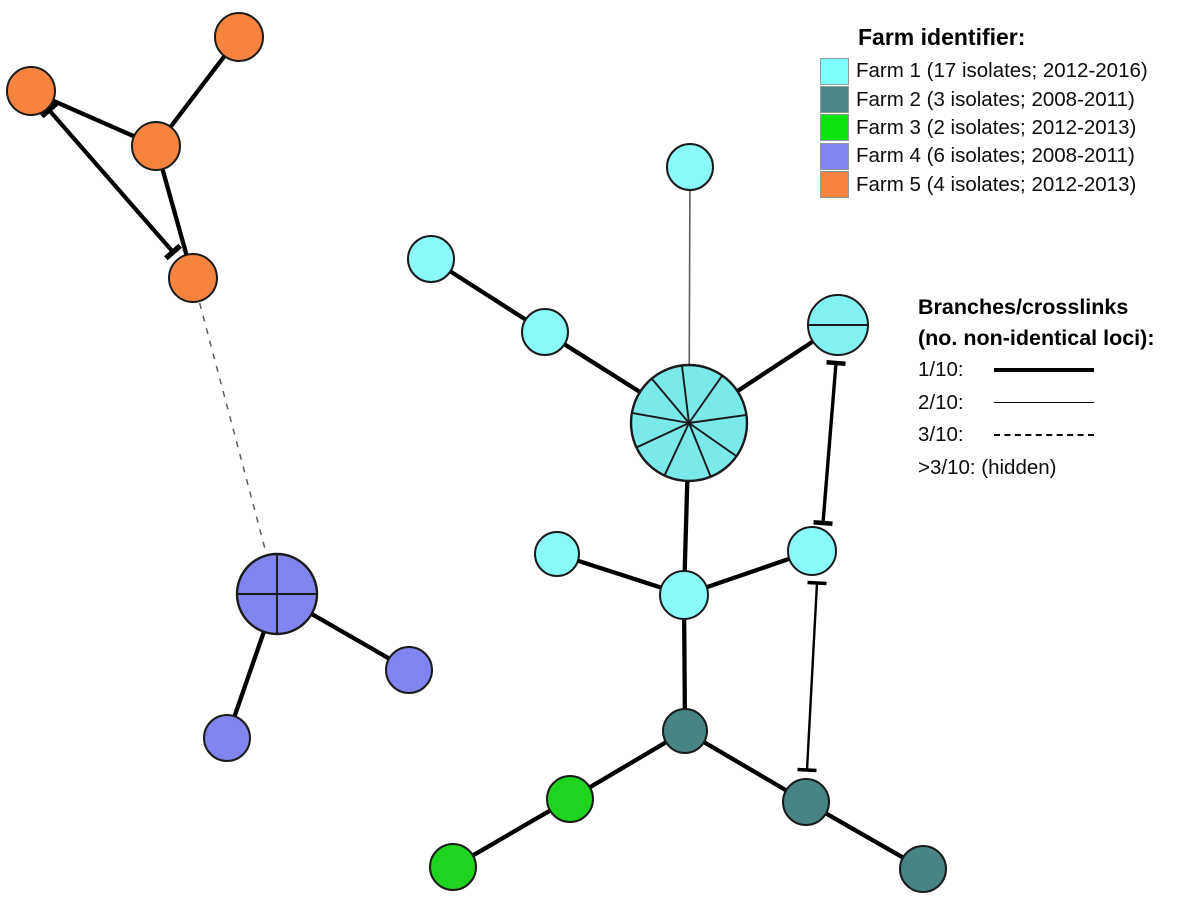 The width and height of the screenshot is (1200, 900). Describe the element at coordinates (409, 670) in the screenshot. I see `node-p2` at that location.